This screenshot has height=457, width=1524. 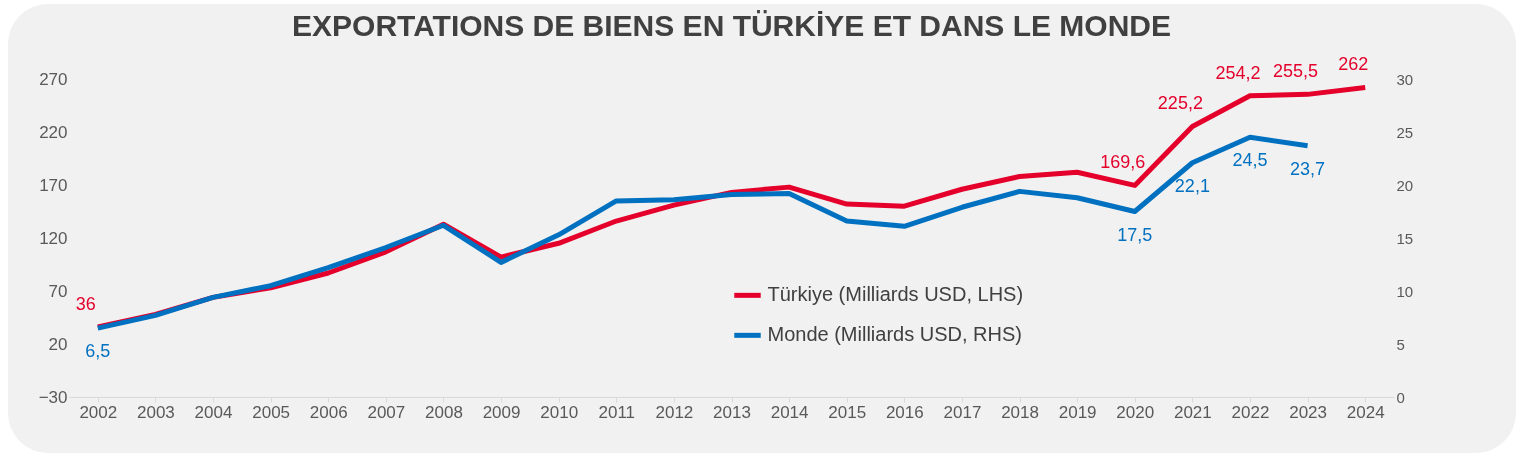 What do you see at coordinates (58, 291) in the screenshot?
I see `y-tick-label: 70` at bounding box center [58, 291].